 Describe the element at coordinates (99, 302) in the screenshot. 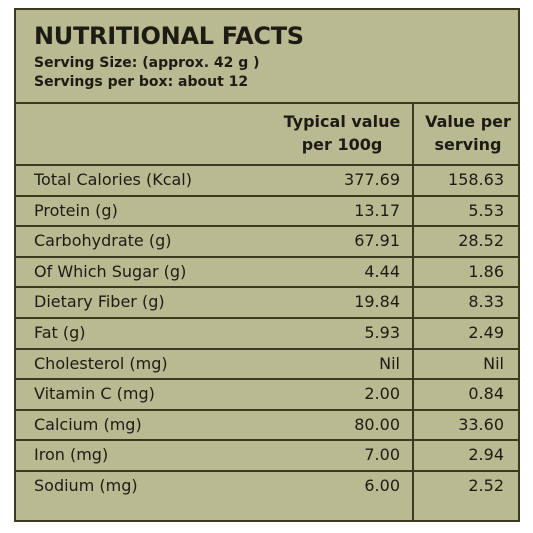

I see `nutrient-label: Dietary Fiber (g)` at that location.